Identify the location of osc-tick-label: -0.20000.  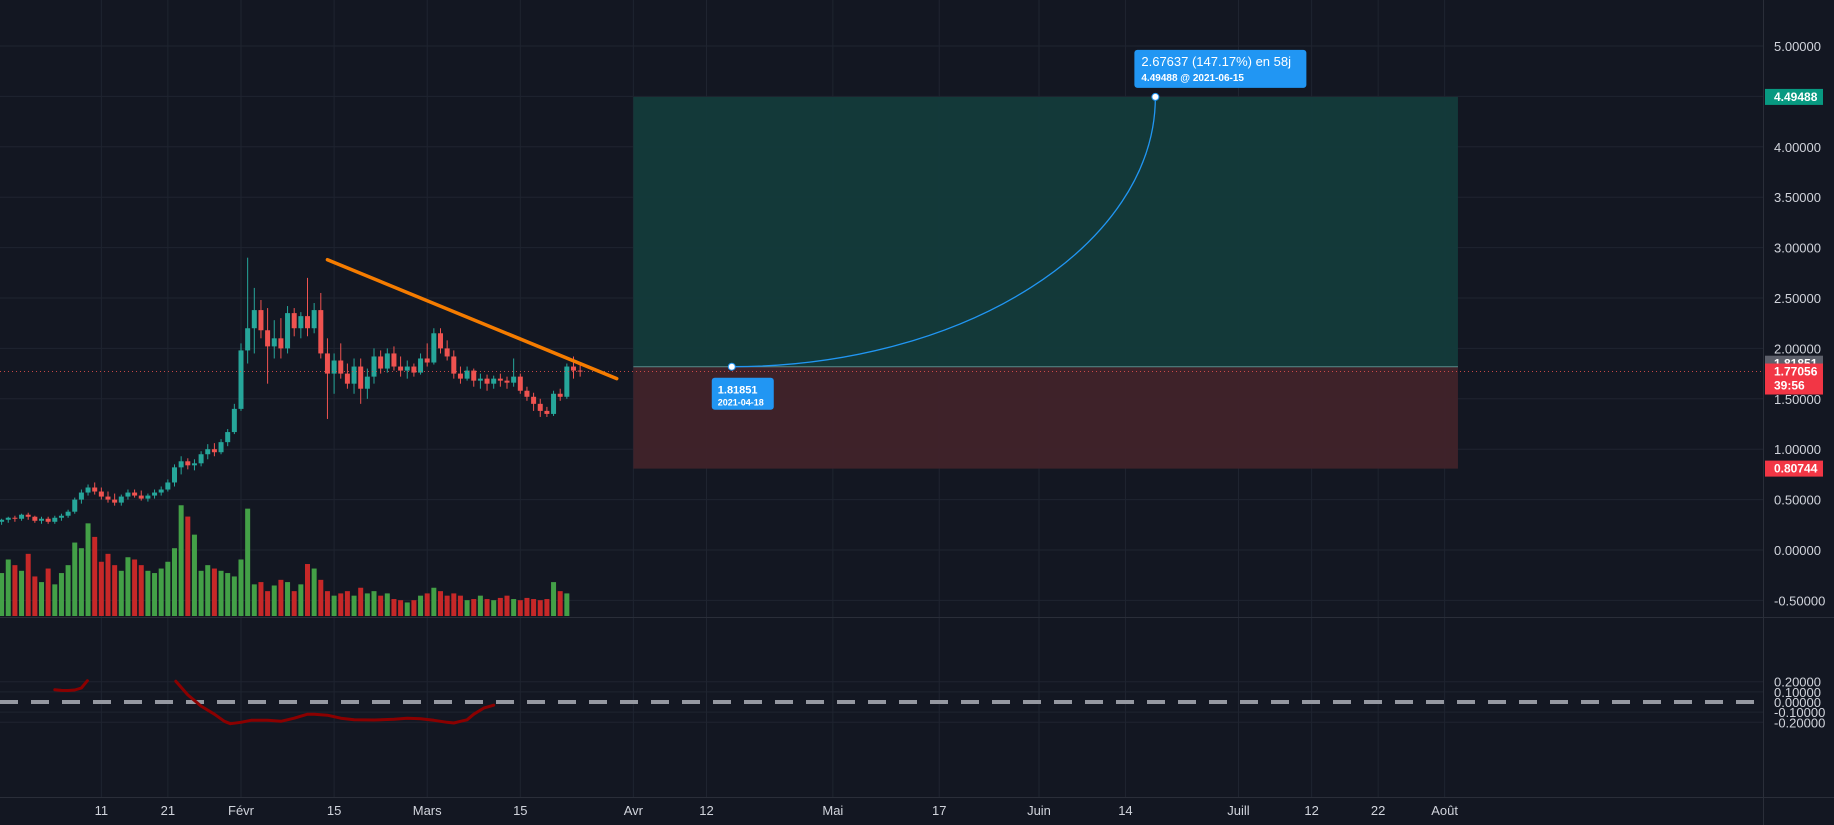
(1799, 722).